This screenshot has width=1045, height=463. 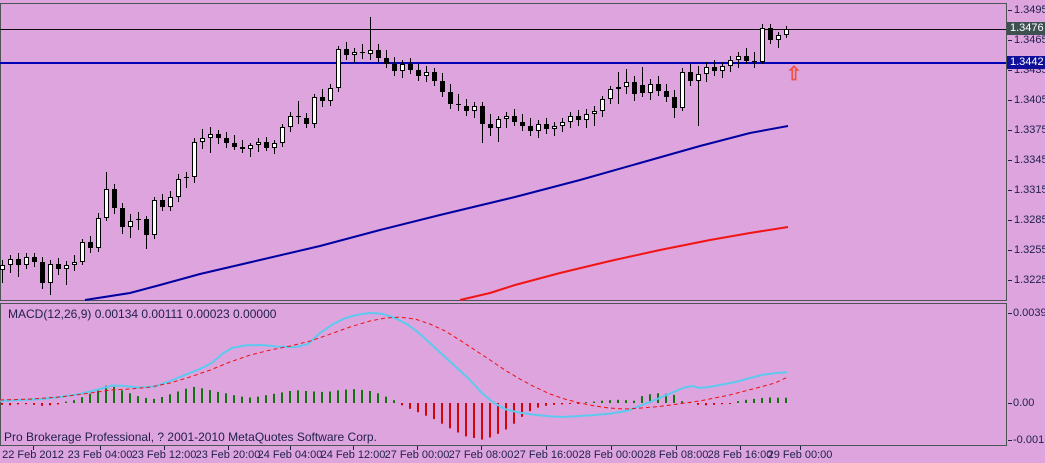 I want to click on time-axis-label: 27 Feb 16:00, so click(x=546, y=455).